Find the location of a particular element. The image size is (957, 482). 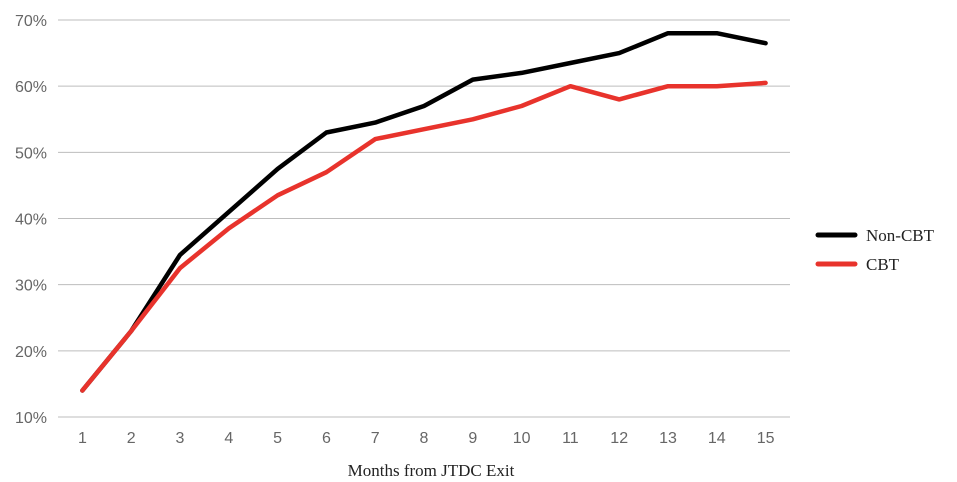

legend: Non-CBT CBT is located at coordinates (875, 250).